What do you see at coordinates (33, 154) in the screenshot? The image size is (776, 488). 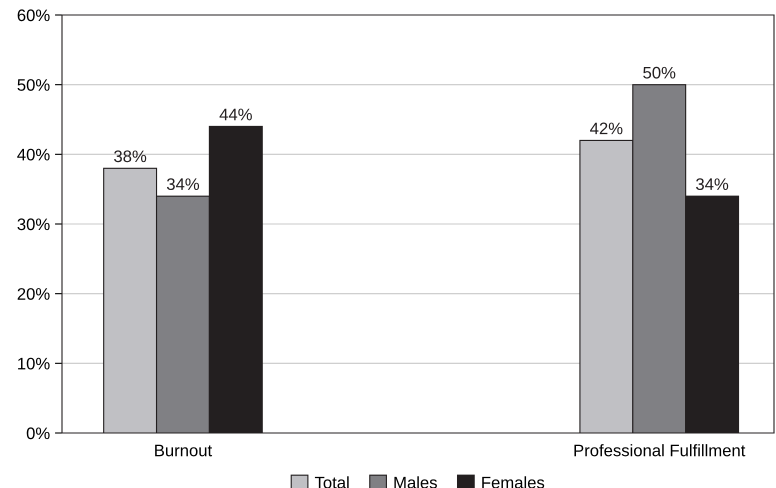 I see `y-tick-label: 40%` at bounding box center [33, 154].